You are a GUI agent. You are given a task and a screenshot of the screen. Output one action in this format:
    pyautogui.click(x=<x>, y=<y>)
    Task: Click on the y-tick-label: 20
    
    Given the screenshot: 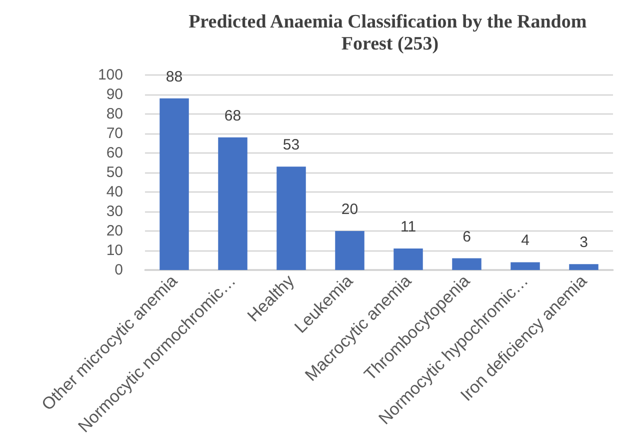 What is the action you would take?
    pyautogui.click(x=114, y=231)
    